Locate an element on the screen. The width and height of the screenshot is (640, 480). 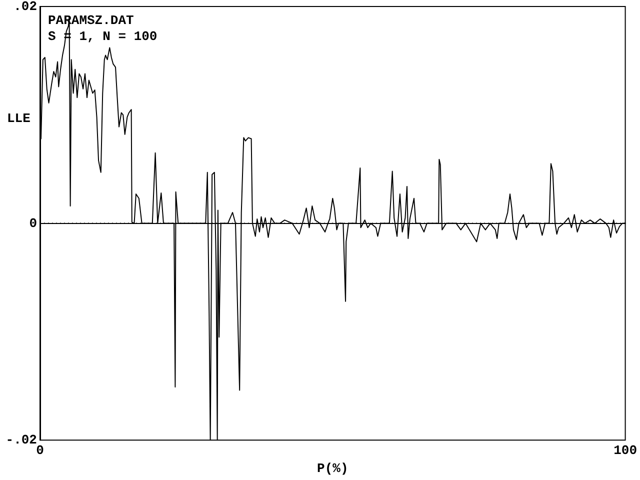
x-axis-title: P(%) is located at coordinates (332, 468).